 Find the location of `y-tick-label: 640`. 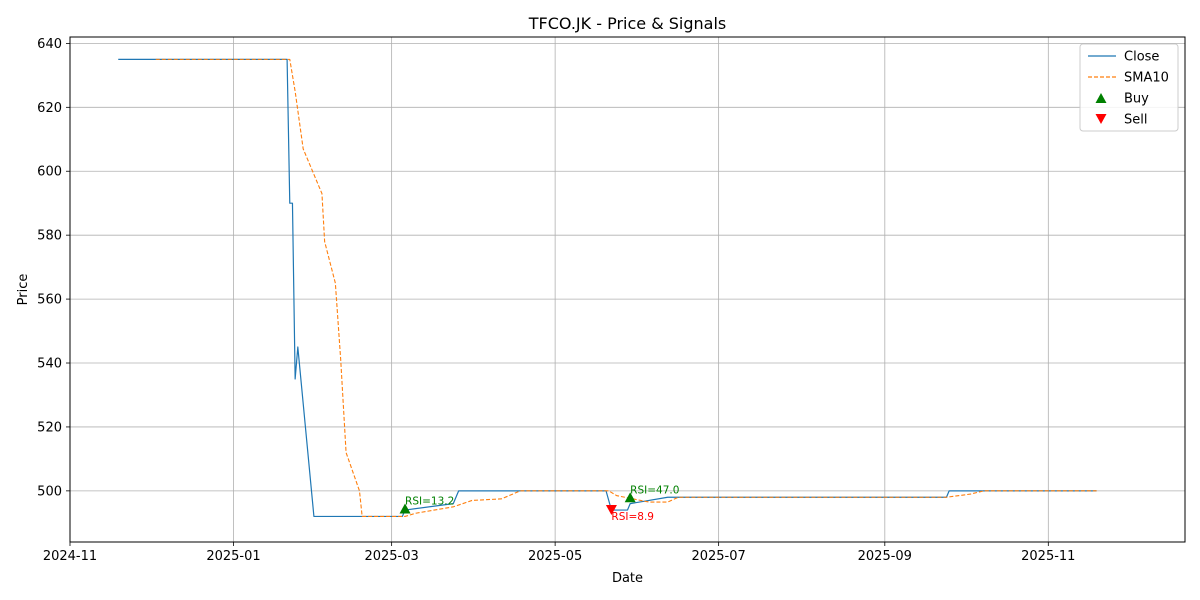

y-tick-label: 640 is located at coordinates (49, 44).